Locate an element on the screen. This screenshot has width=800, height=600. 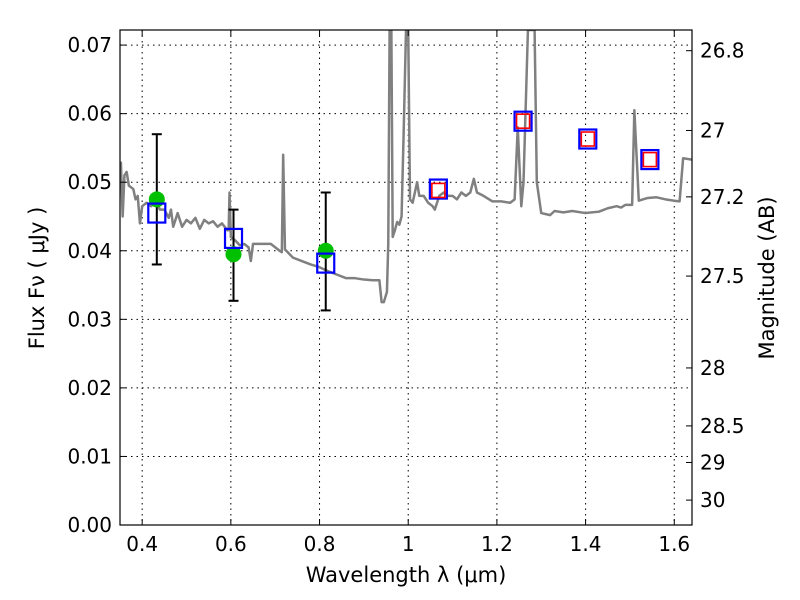
y-tick-label: 0.01 is located at coordinates (89, 456).